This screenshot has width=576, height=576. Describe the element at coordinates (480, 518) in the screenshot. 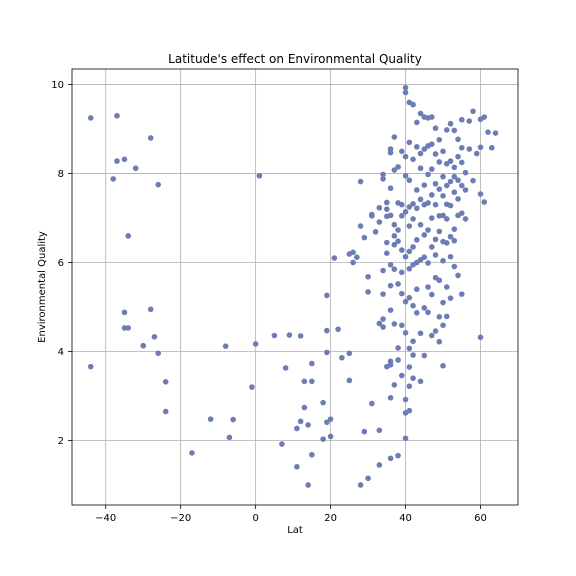

I see `x-tick-label: 60` at that location.